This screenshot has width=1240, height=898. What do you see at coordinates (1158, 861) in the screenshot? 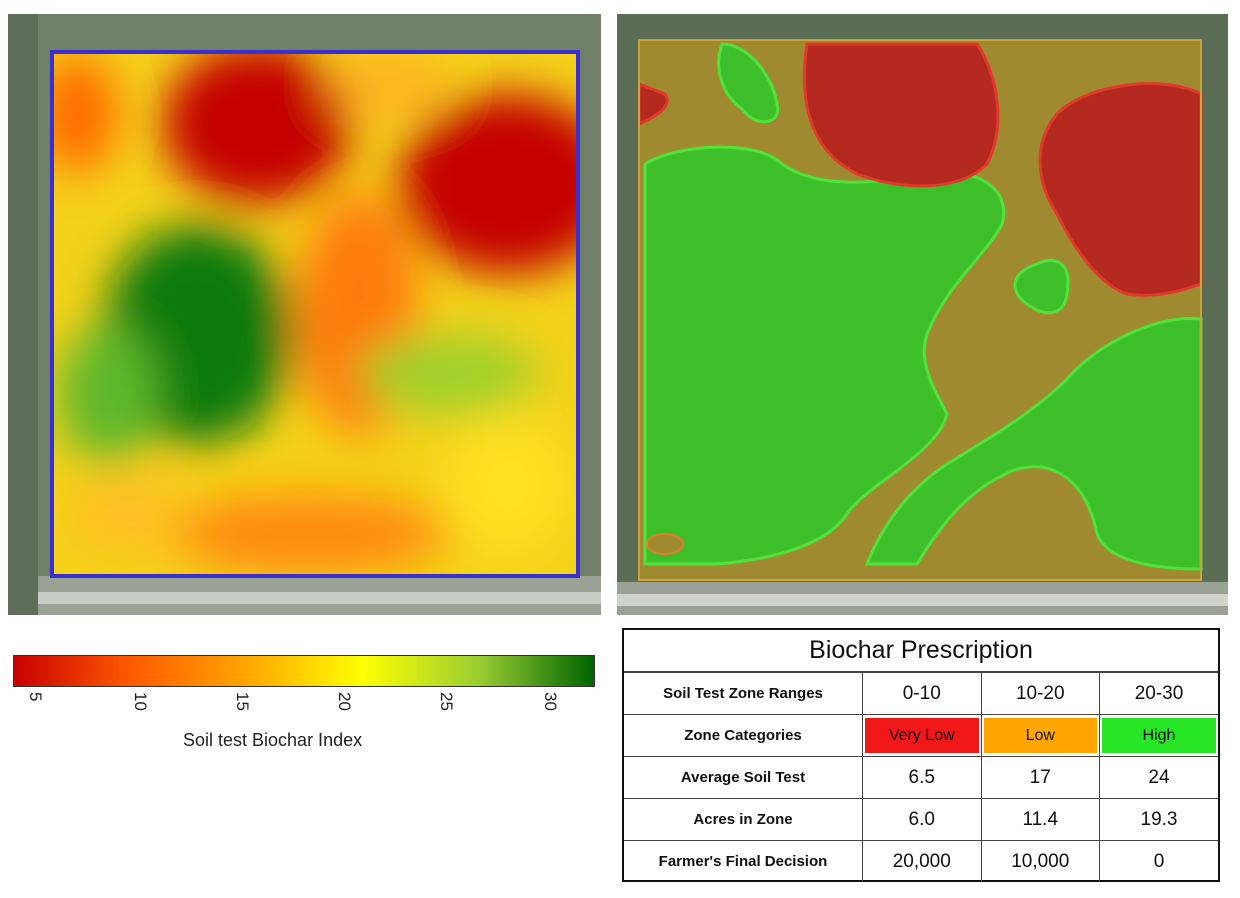
I see `table-cell: 0` at bounding box center [1158, 861].